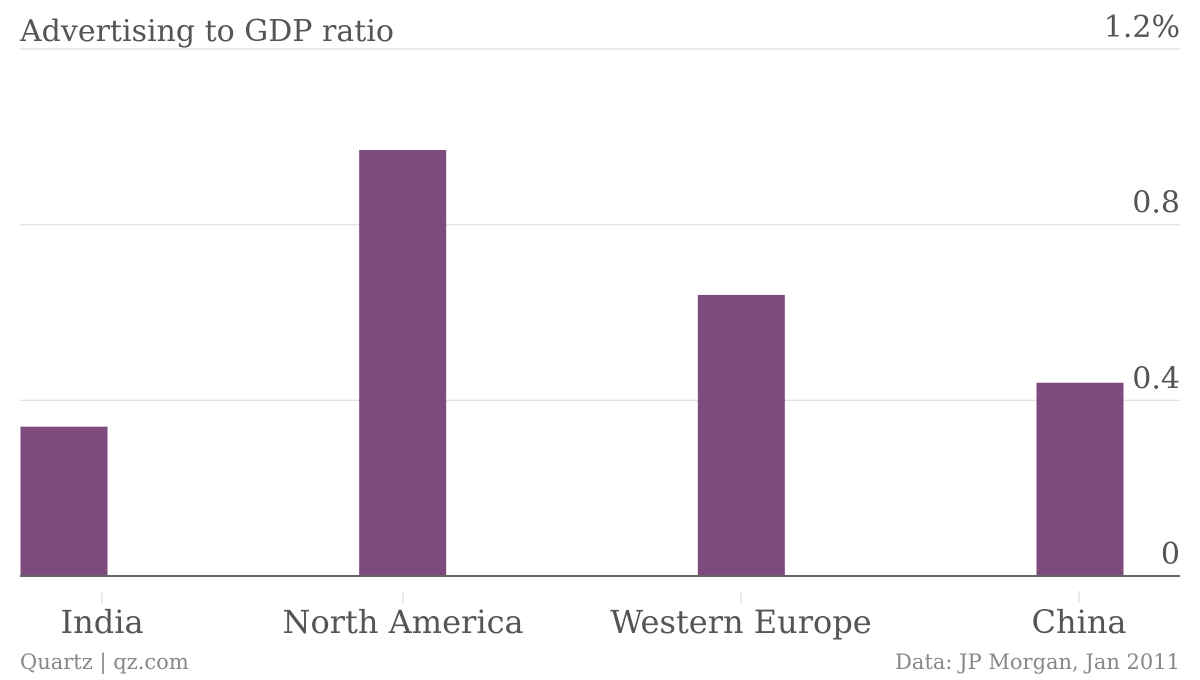 This screenshot has height=680, width=1200. Describe the element at coordinates (104, 662) in the screenshot. I see `footer-credit: Quartz | qz.com` at that location.